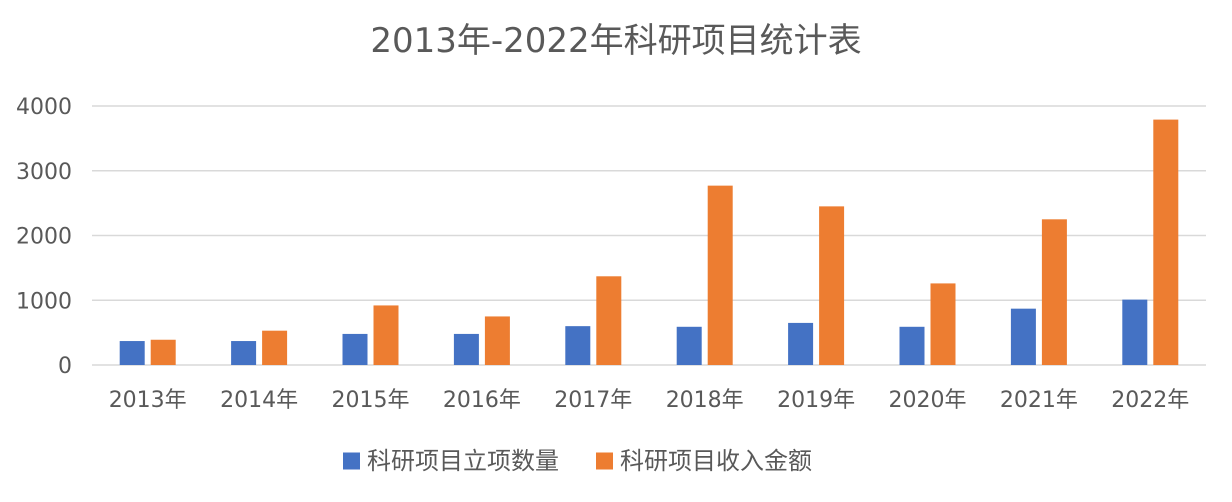  What do you see at coordinates (716, 461) in the screenshot?
I see `legend-label-2: 科研项目收入金额` at bounding box center [716, 461].